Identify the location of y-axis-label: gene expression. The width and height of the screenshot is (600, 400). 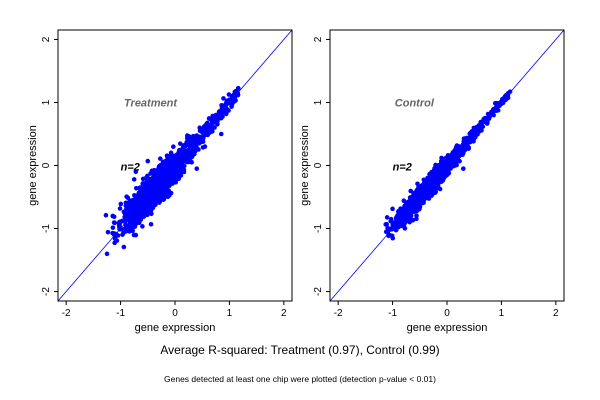
(305, 165).